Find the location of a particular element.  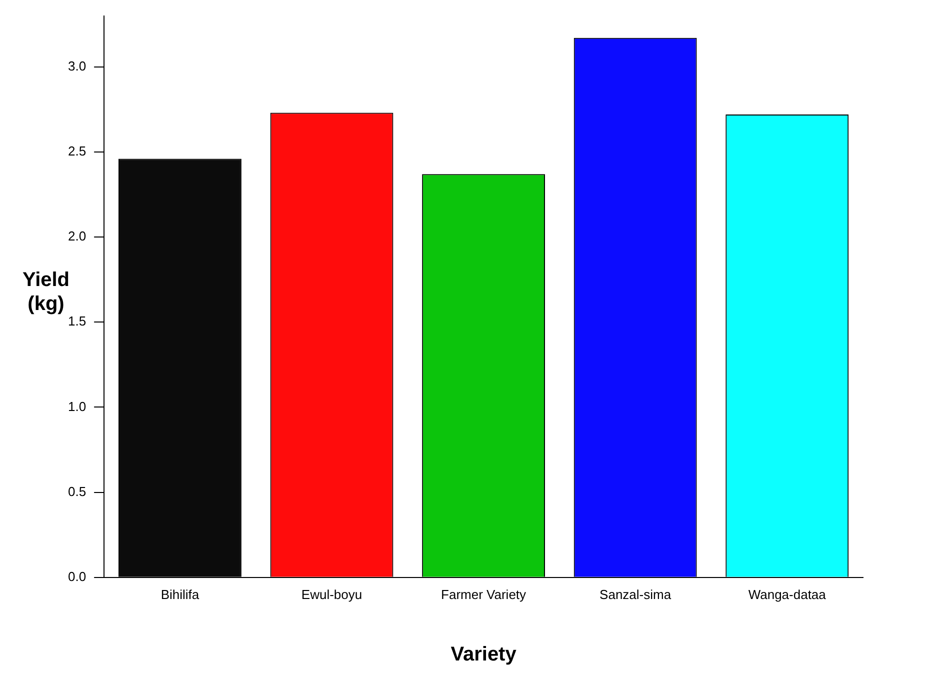

x-tick-label: Farmer Variety is located at coordinates (484, 594).